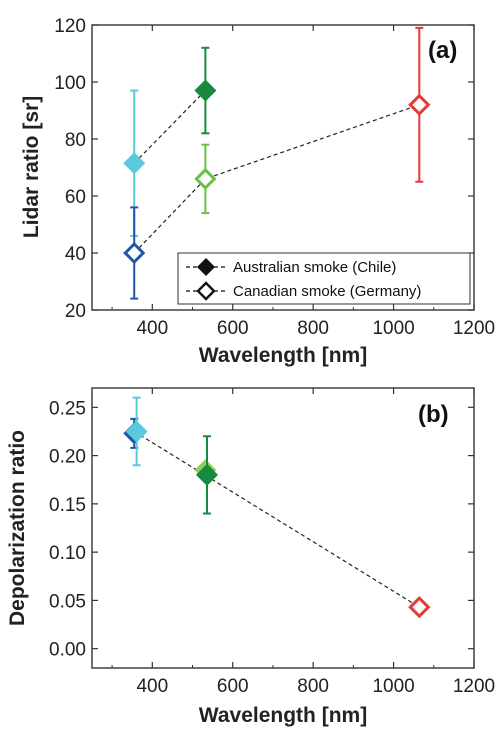 This screenshot has height=732, width=503. I want to click on x-tick-label-a-2: 800, so click(313, 328).